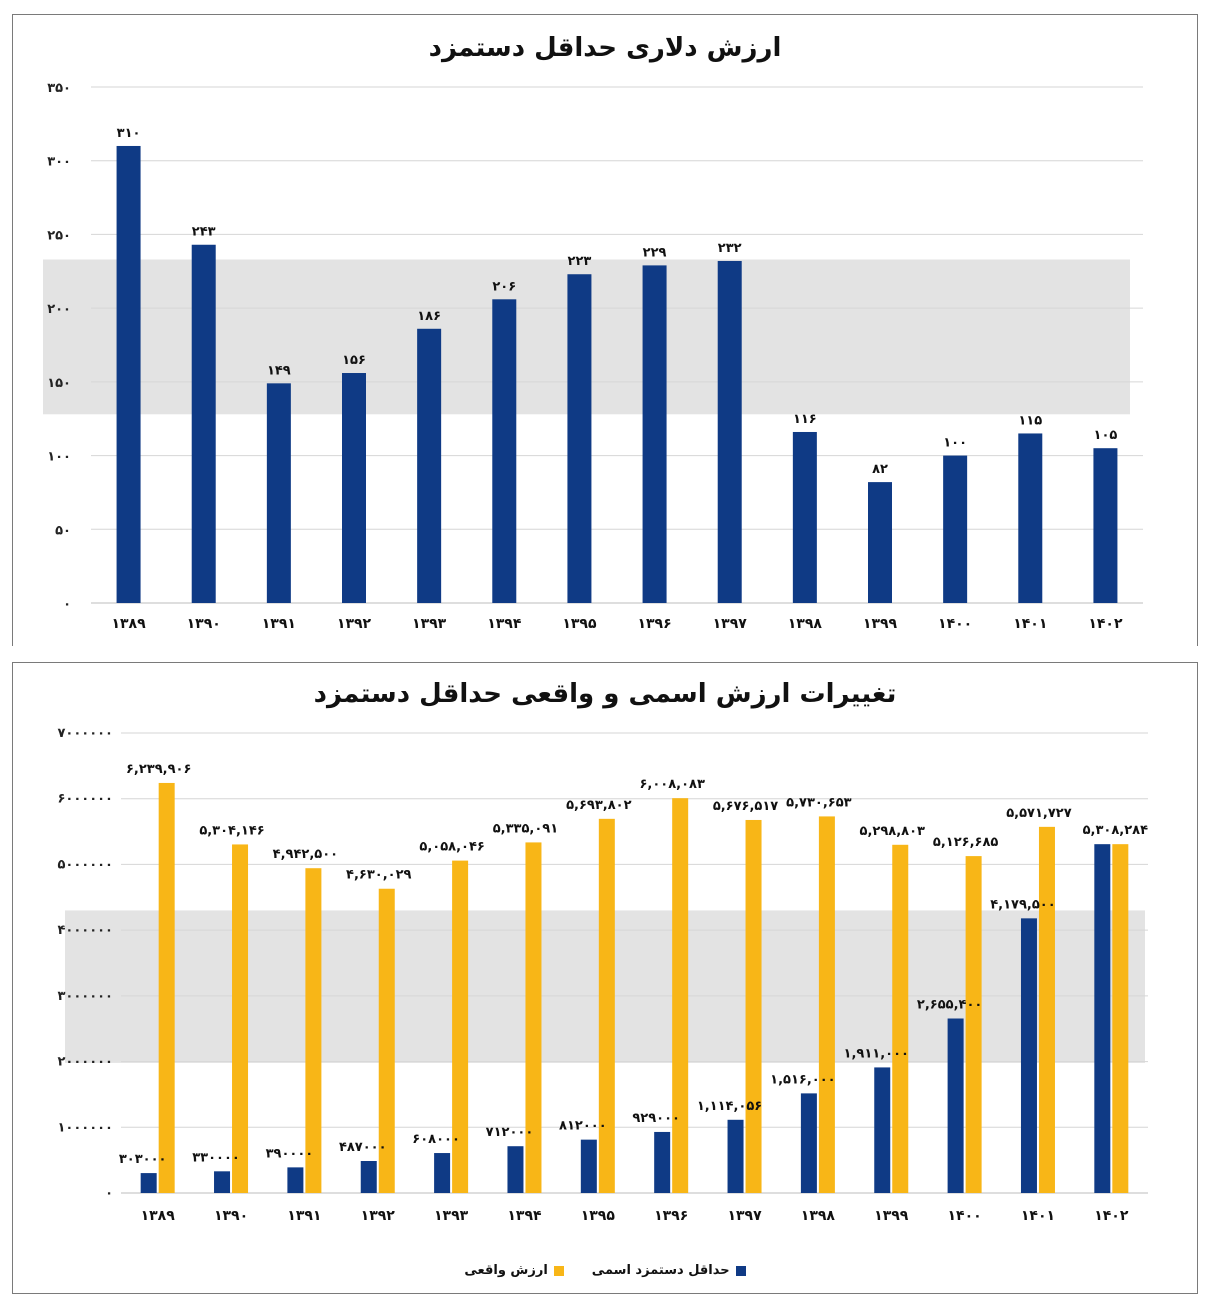 The height and width of the screenshot is (1306, 1212). What do you see at coordinates (506, 1270) in the screenshot?
I see `legend-label-real: ارزش واقعی` at bounding box center [506, 1270].